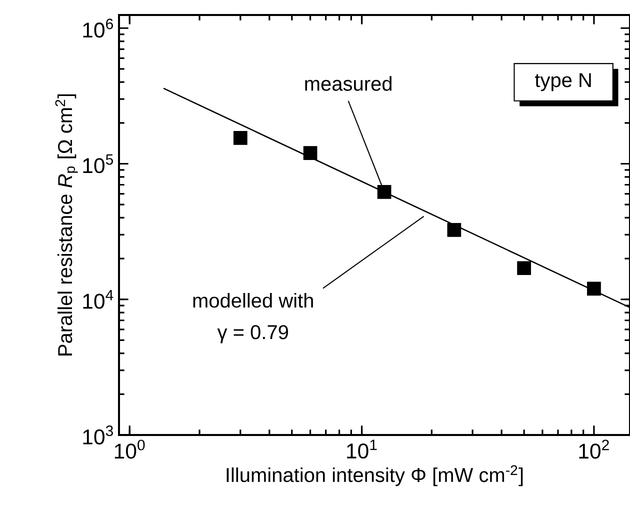 This screenshot has width=630, height=522. Describe the element at coordinates (348, 83) in the screenshot. I see `annotation: measured` at that location.